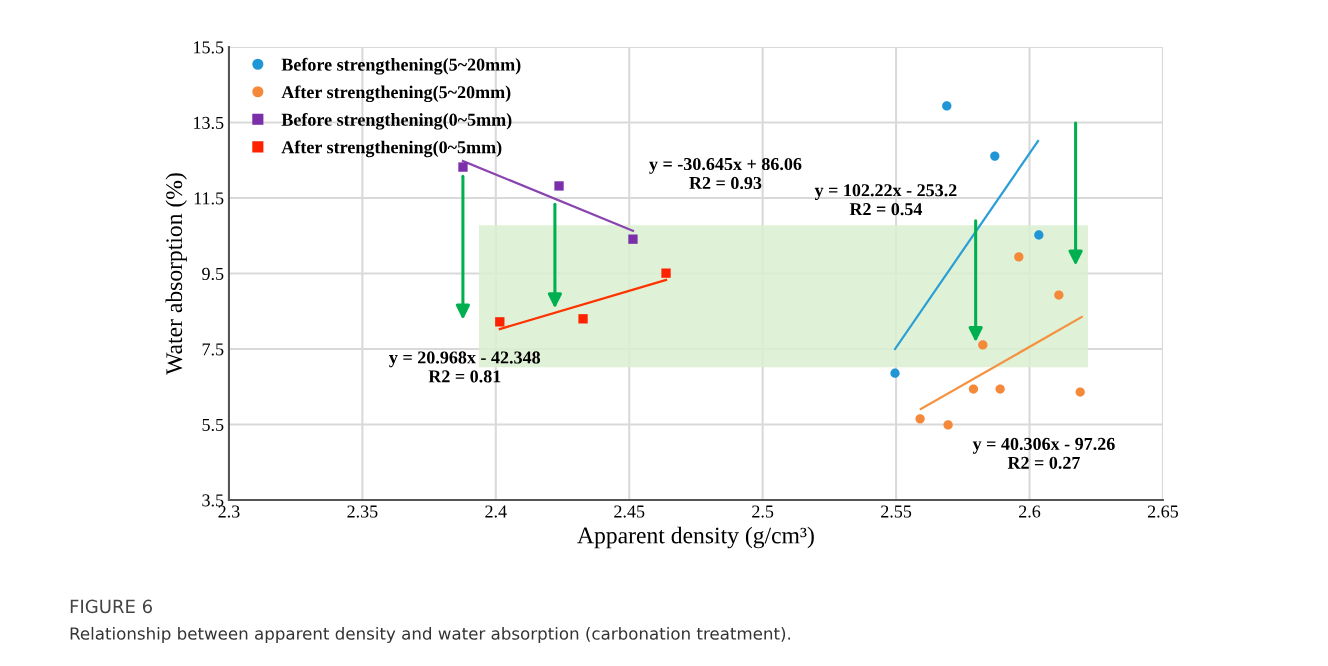 The width and height of the screenshot is (1328, 666). I want to click on y-tick-label: 13.5, so click(209, 123).